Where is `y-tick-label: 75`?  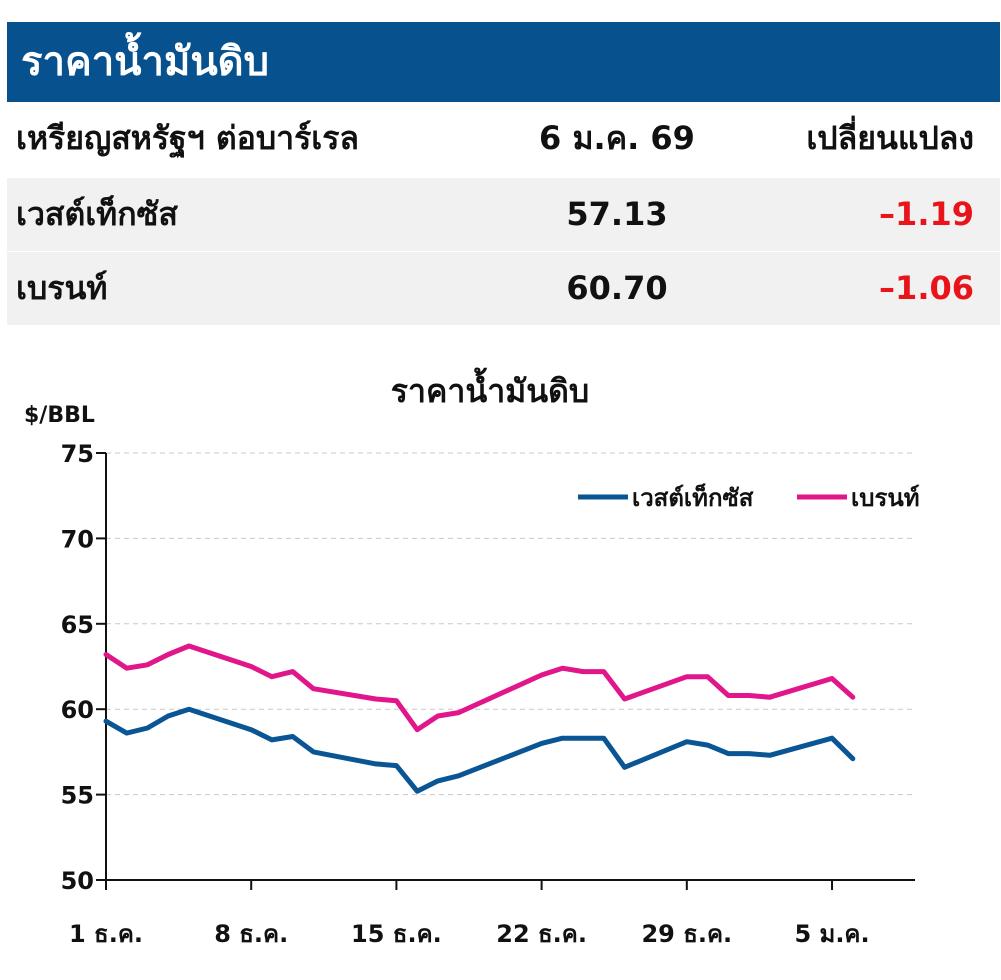 y-tick-label: 75 is located at coordinates (77, 454).